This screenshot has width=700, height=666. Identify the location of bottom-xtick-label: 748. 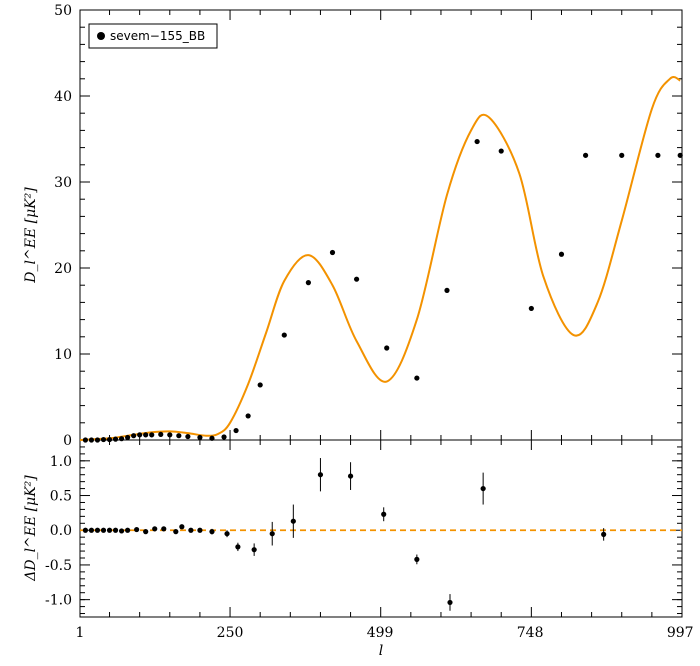
(530, 633).